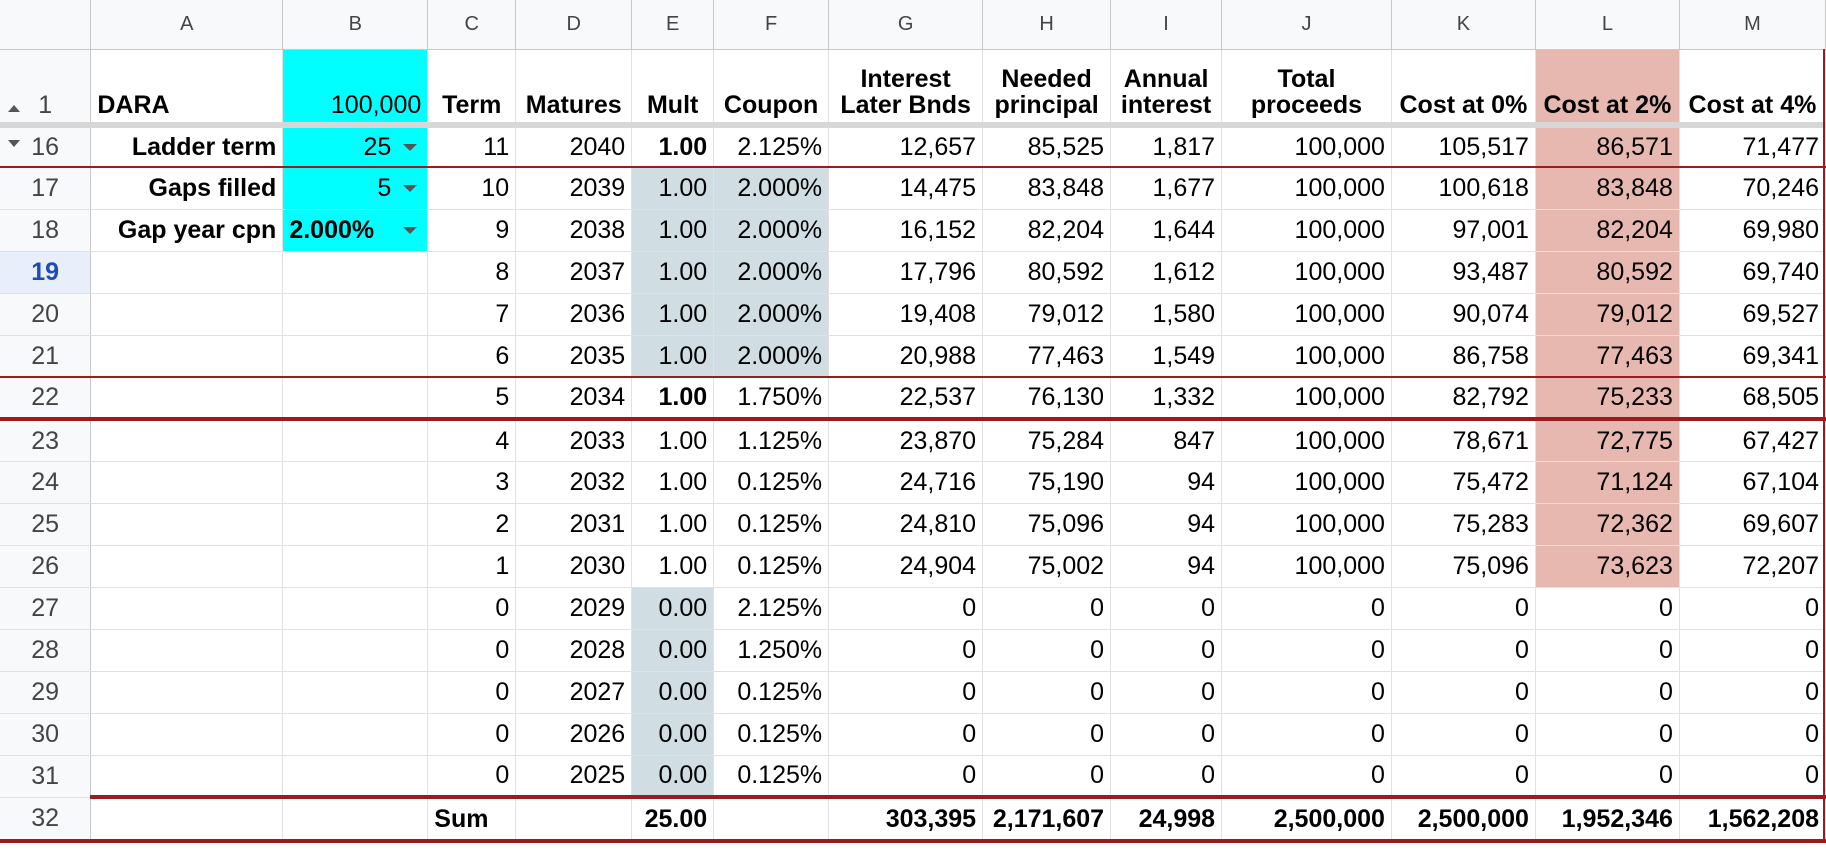 This screenshot has width=1826, height=862. I want to click on cell-i27: 0, so click(1166, 608).